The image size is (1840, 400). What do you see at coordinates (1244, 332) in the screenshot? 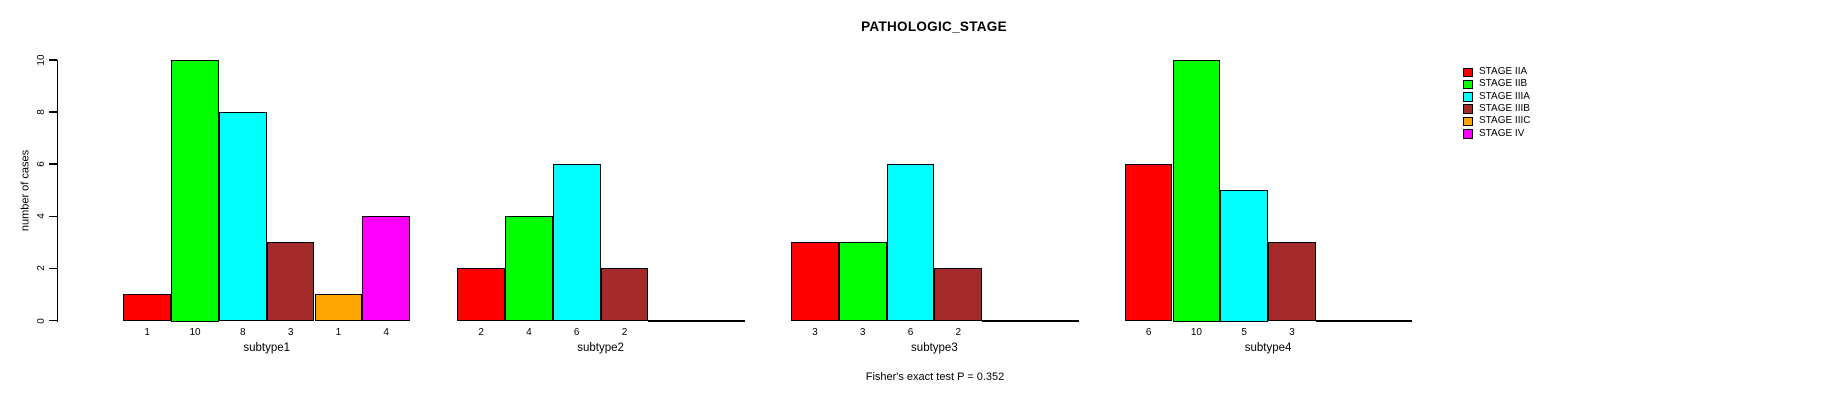
I see `bar-count-label: 5` at bounding box center [1244, 332].